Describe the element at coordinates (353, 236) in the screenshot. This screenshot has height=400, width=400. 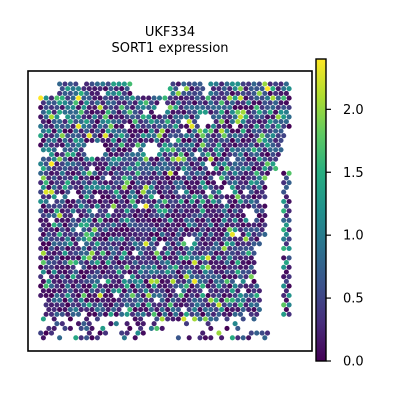
I see `colorbar-tick-label: 1.0` at that location.